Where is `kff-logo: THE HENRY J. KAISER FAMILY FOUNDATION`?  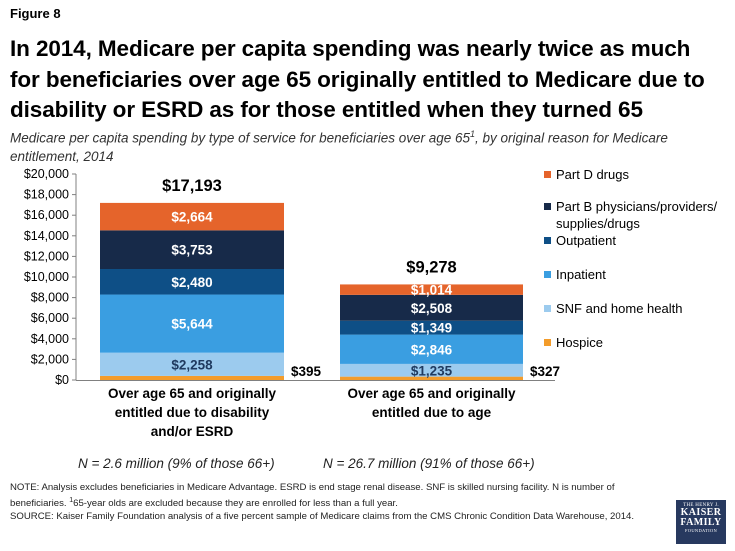 kff-logo: THE HENRY J. KAISER FAMILY FOUNDATION is located at coordinates (701, 522).